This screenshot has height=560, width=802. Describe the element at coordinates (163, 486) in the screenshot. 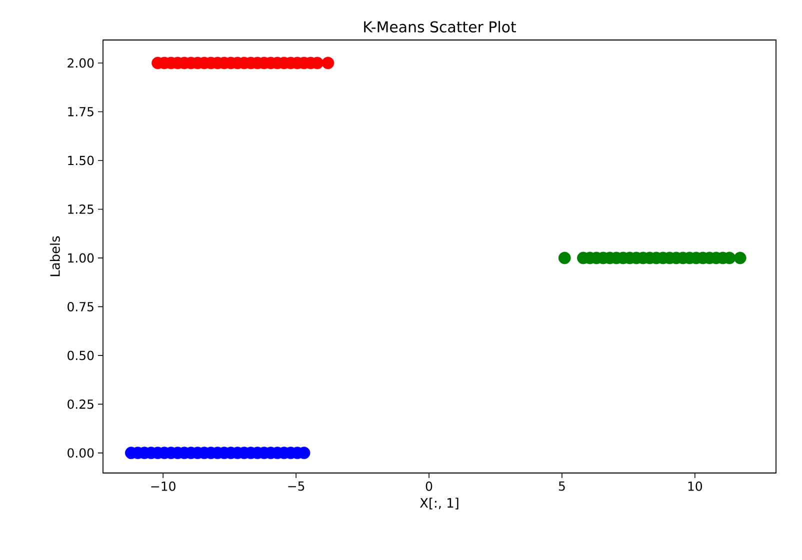

I see `x-tick-label: −10` at that location.